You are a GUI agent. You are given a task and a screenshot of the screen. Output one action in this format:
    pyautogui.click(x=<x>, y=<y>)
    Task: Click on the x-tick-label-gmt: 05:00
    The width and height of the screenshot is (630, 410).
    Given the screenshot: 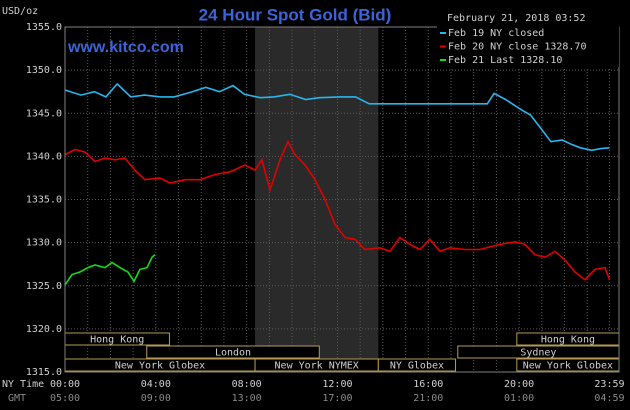 What is the action you would take?
    pyautogui.click(x=65, y=398)
    